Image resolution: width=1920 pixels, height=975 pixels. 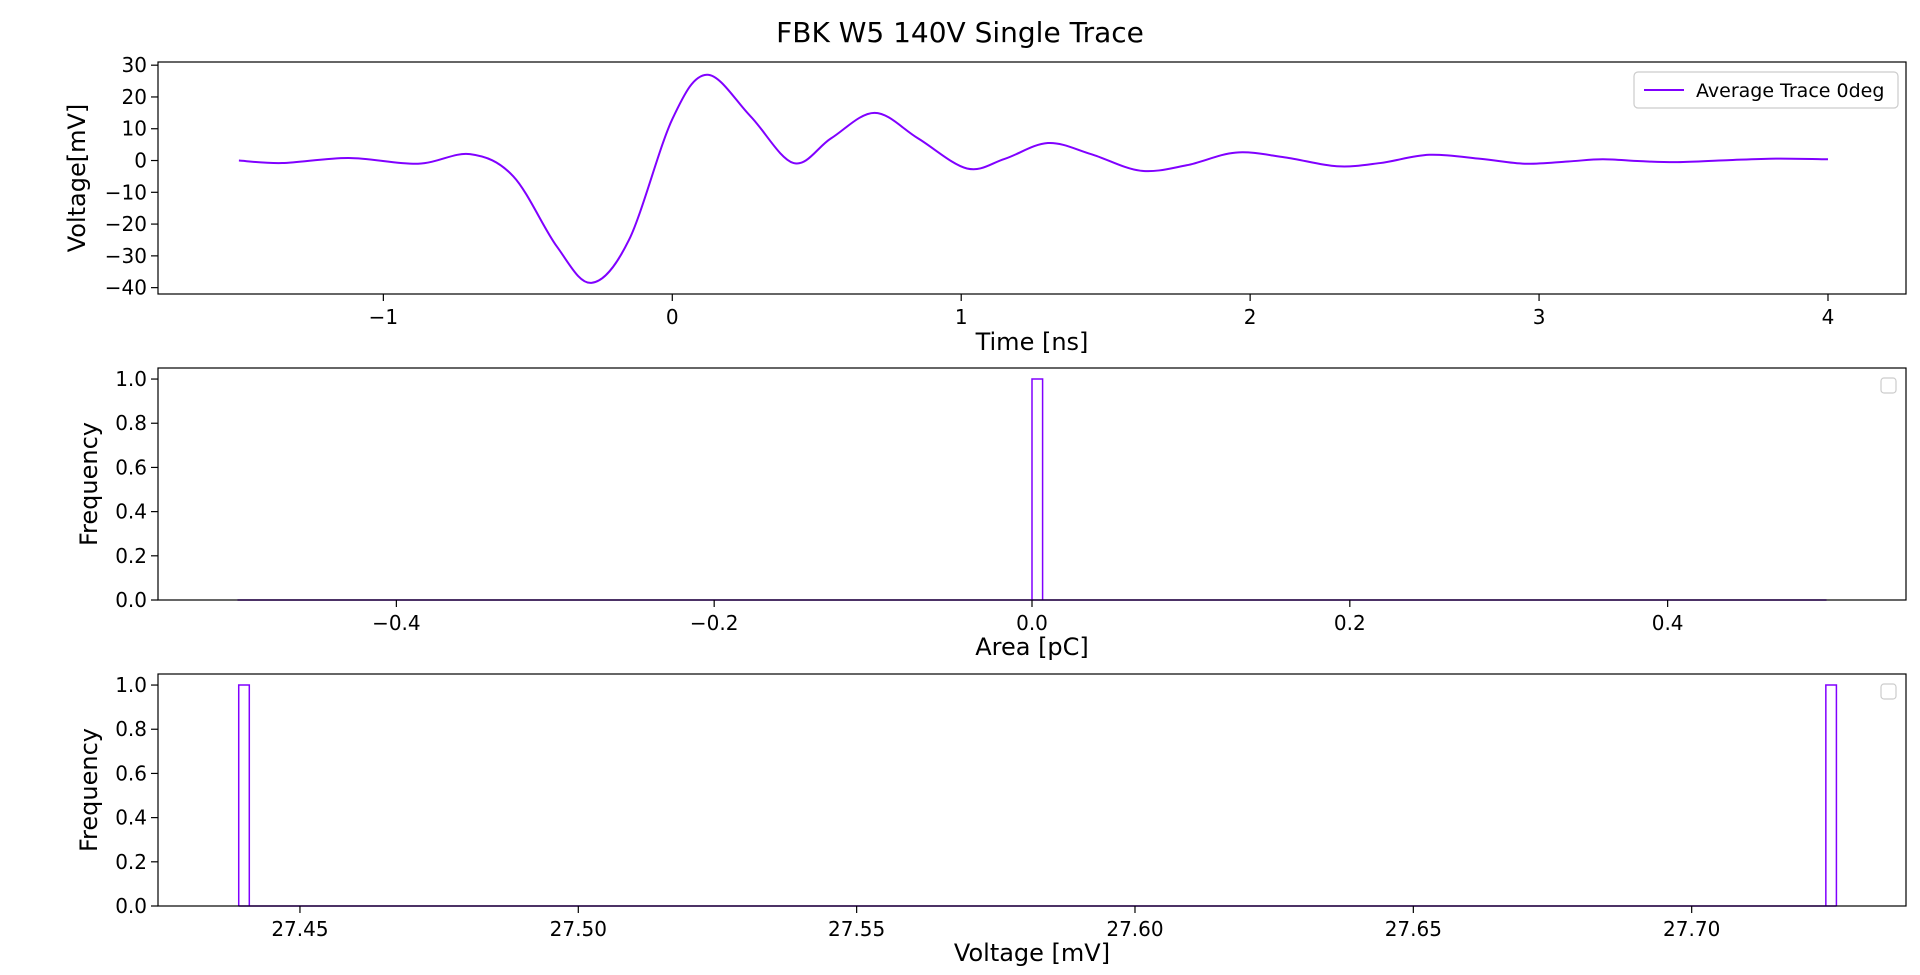 What do you see at coordinates (134, 97) in the screenshot?
I see `y-tick-label: 20` at bounding box center [134, 97].